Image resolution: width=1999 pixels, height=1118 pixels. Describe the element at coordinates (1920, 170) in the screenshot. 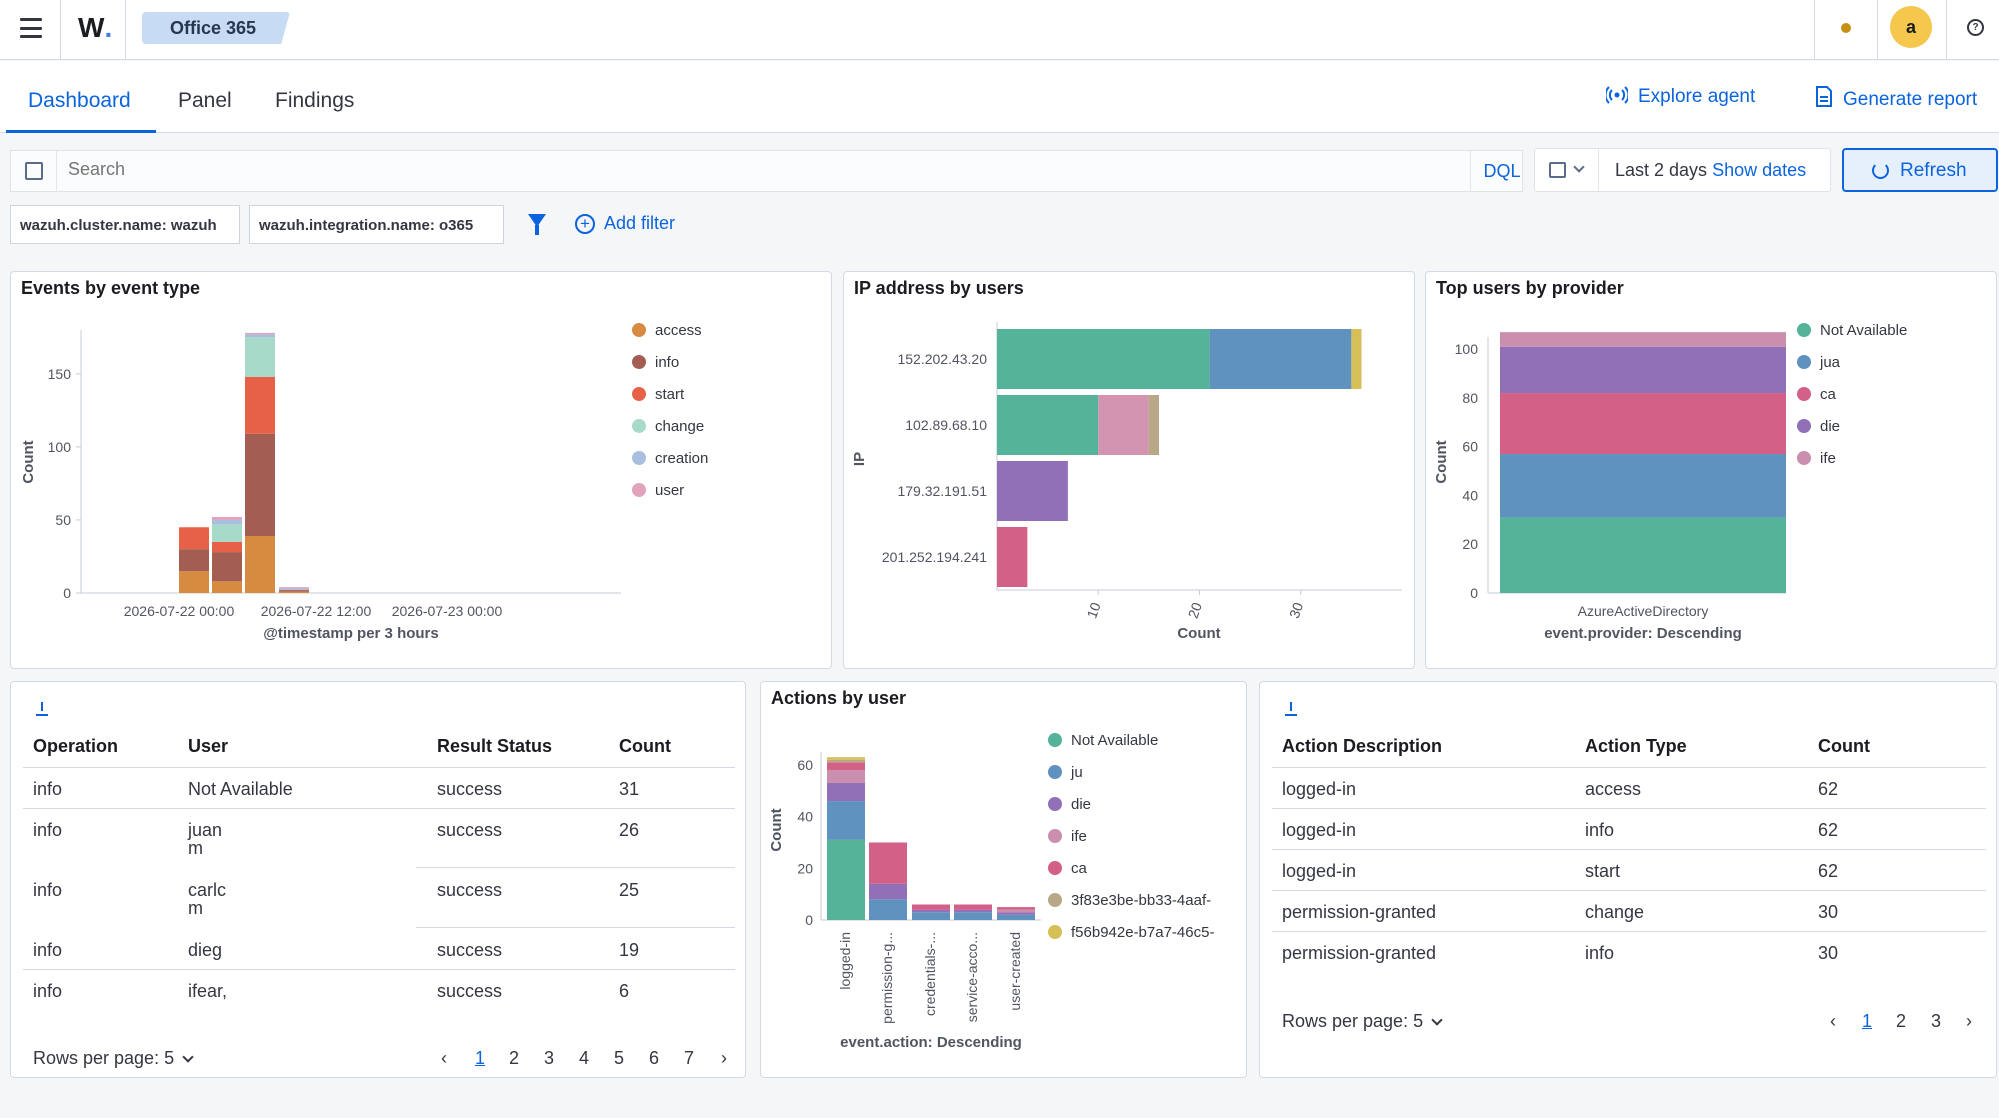

I see `refresh-button: Refresh` at that location.